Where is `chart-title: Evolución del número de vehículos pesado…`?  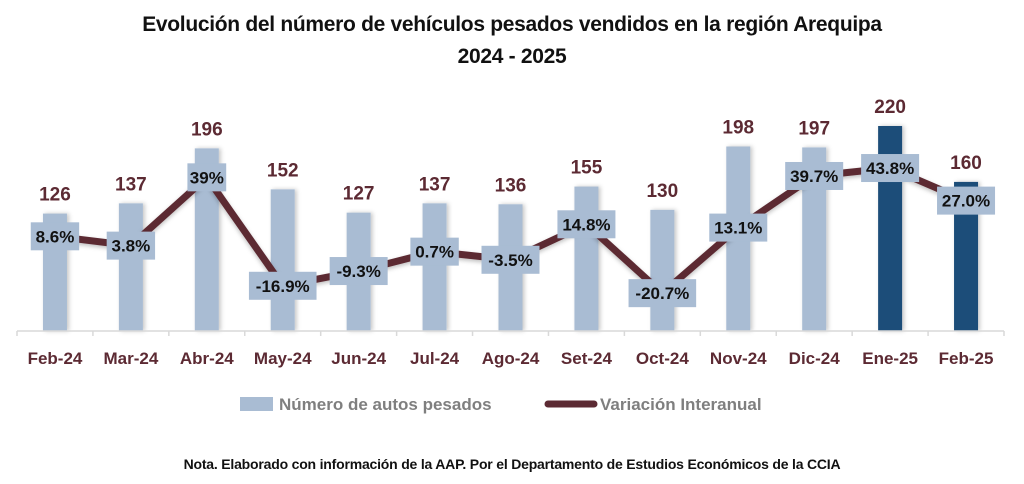 chart-title: Evolución del número de vehículos pesado… is located at coordinates (512, 24).